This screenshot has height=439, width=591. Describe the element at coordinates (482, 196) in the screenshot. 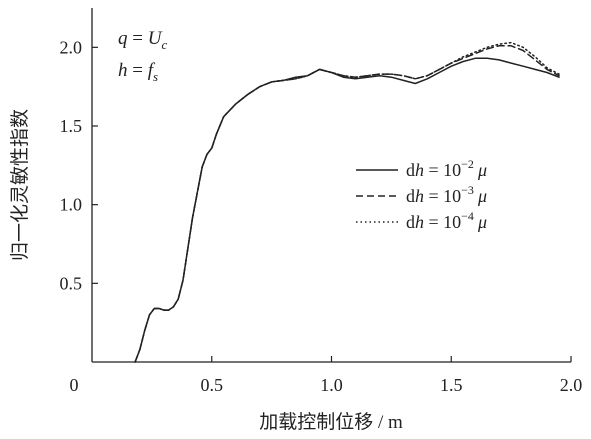

I see `legend-2-mu: μ` at that location.